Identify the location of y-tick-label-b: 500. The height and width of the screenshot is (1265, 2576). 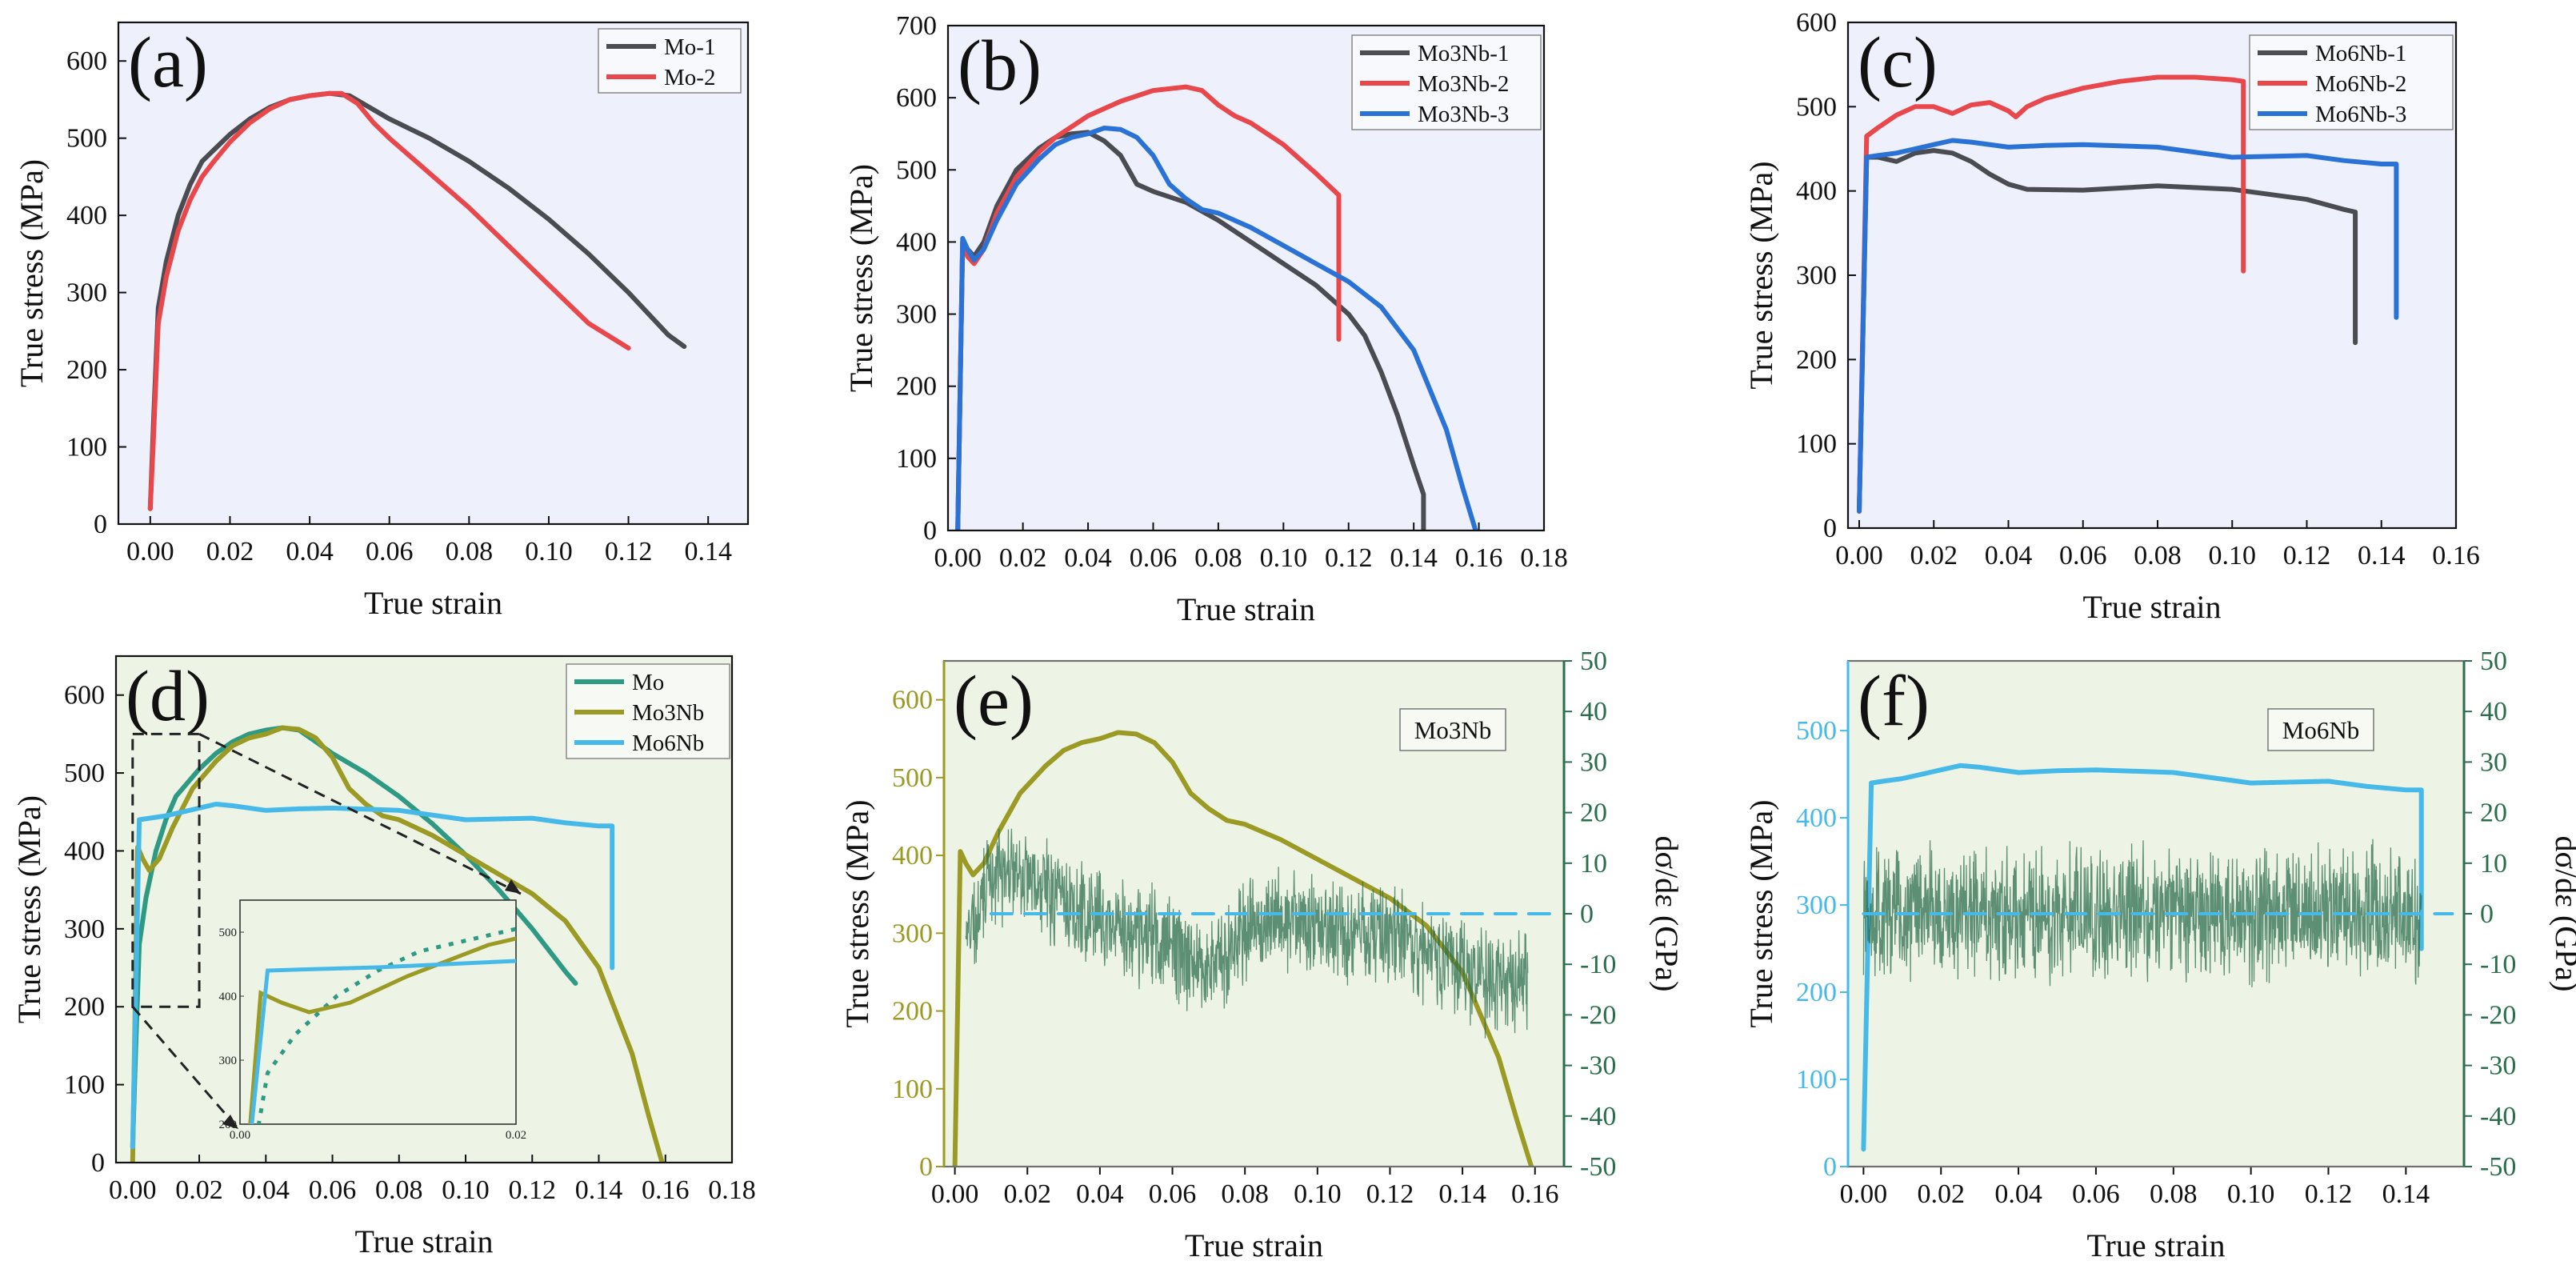
(916, 170).